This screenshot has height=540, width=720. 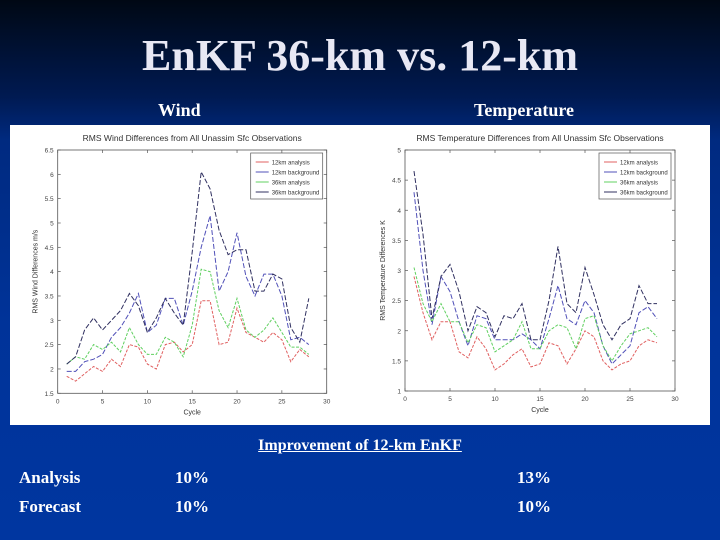 I want to click on y-tick-label: 5.5, so click(x=49, y=199).